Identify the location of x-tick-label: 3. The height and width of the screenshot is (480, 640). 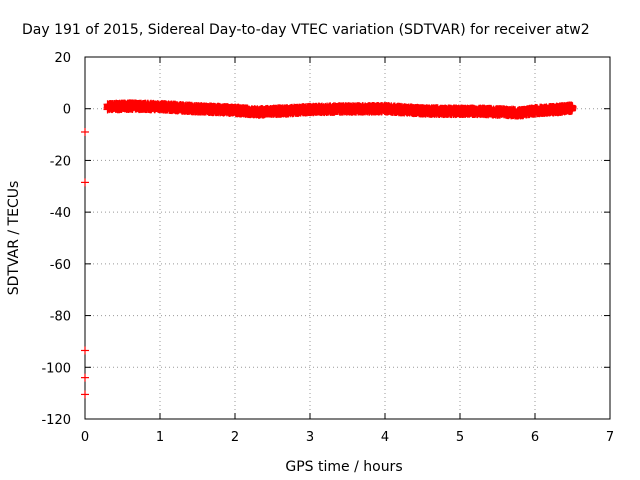
(310, 437).